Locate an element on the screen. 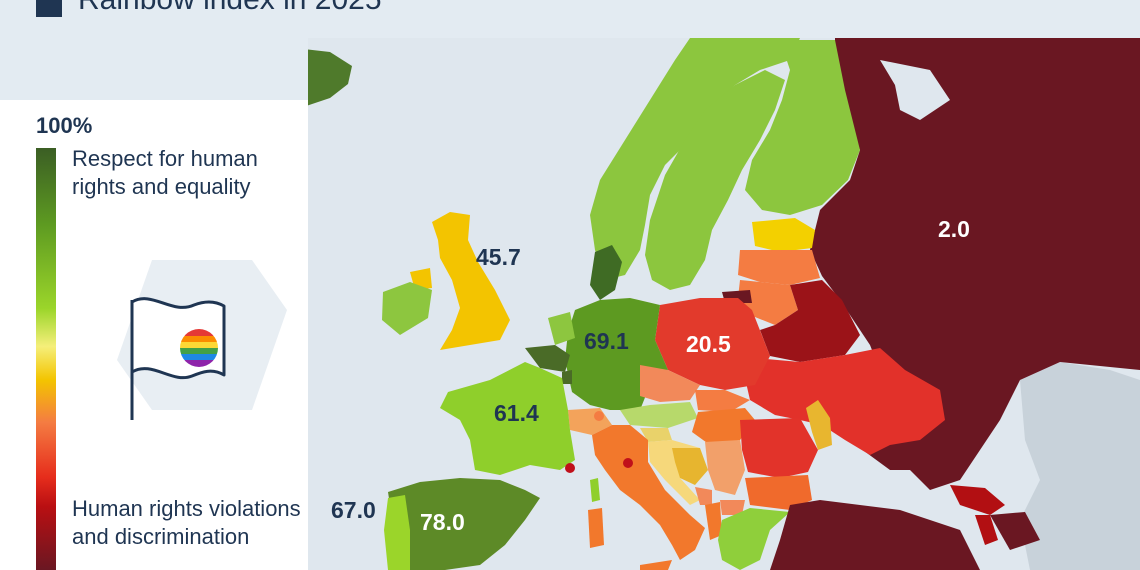  country-latvia is located at coordinates (779, 267).